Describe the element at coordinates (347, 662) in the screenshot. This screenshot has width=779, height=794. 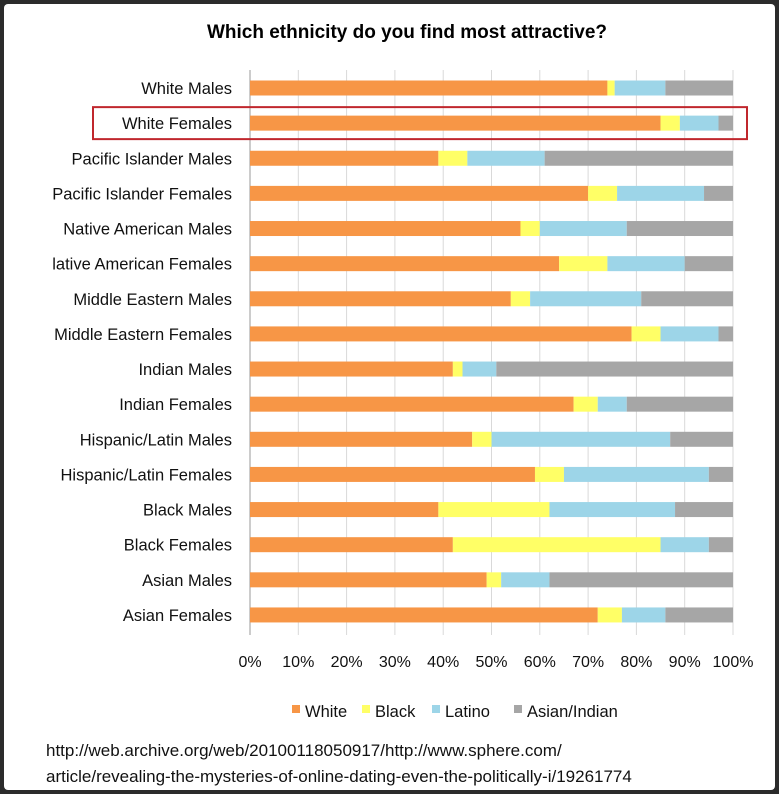
I see `x-tick-label: 20%` at that location.